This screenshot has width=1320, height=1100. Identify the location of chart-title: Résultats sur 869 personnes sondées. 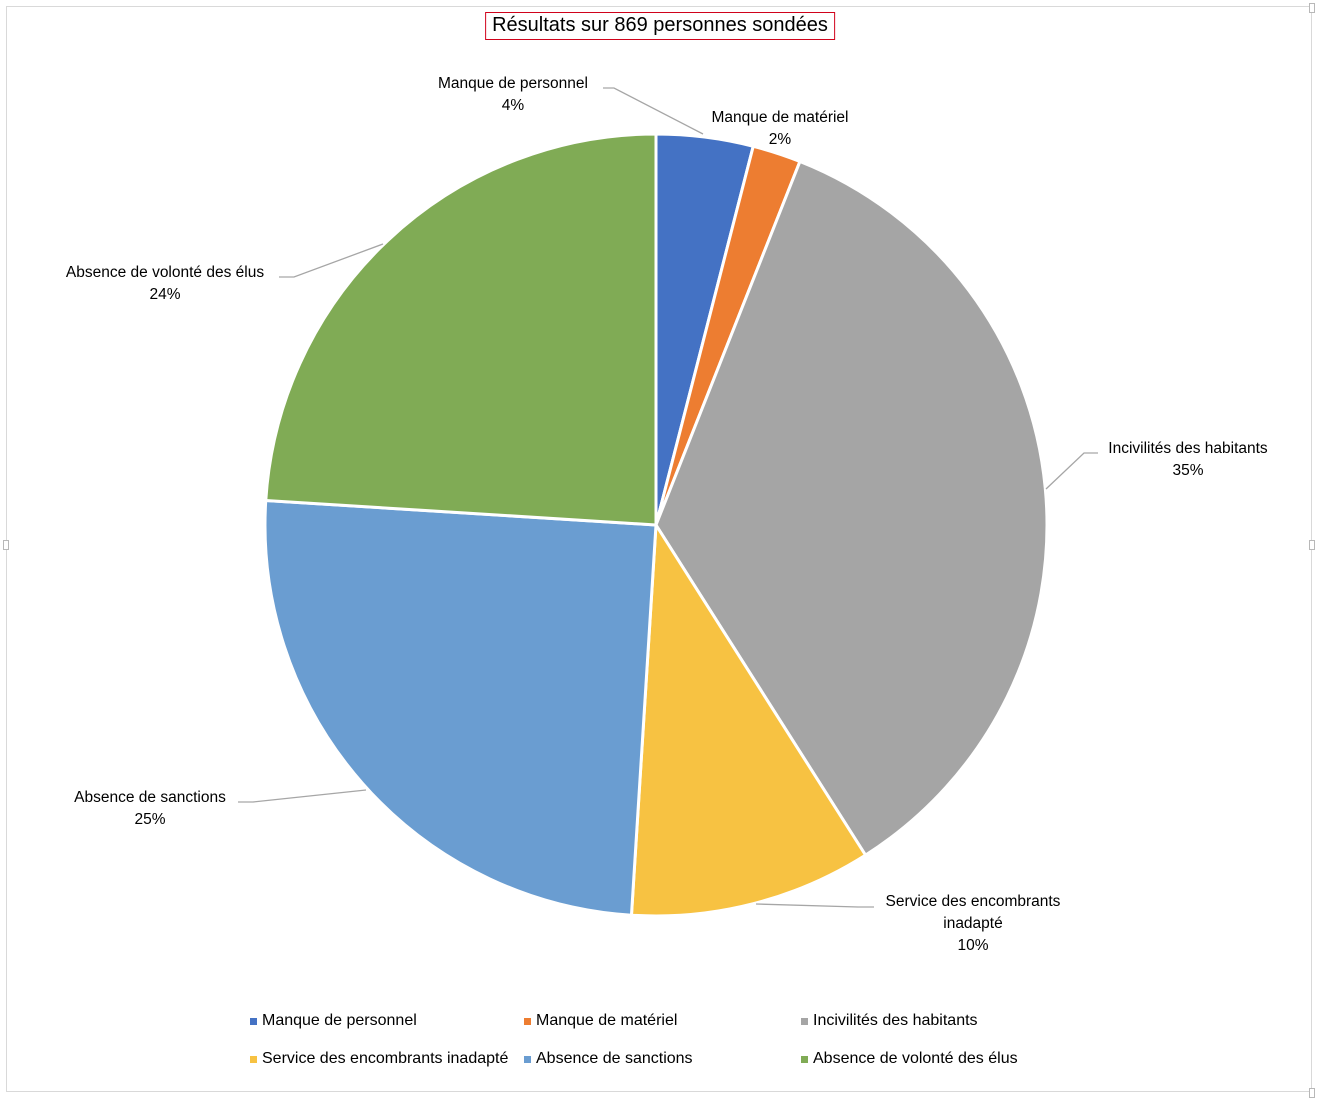
(660, 26).